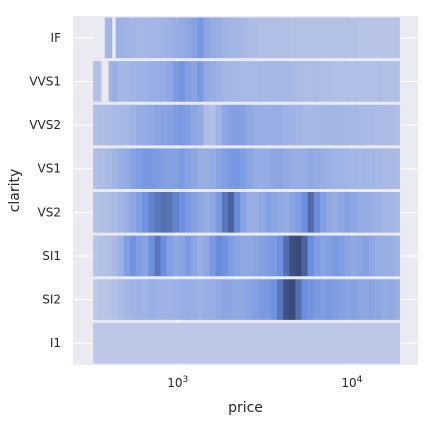 The height and width of the screenshot is (425, 425). Describe the element at coordinates (55, 343) in the screenshot. I see `y-tick-label: I1` at that location.